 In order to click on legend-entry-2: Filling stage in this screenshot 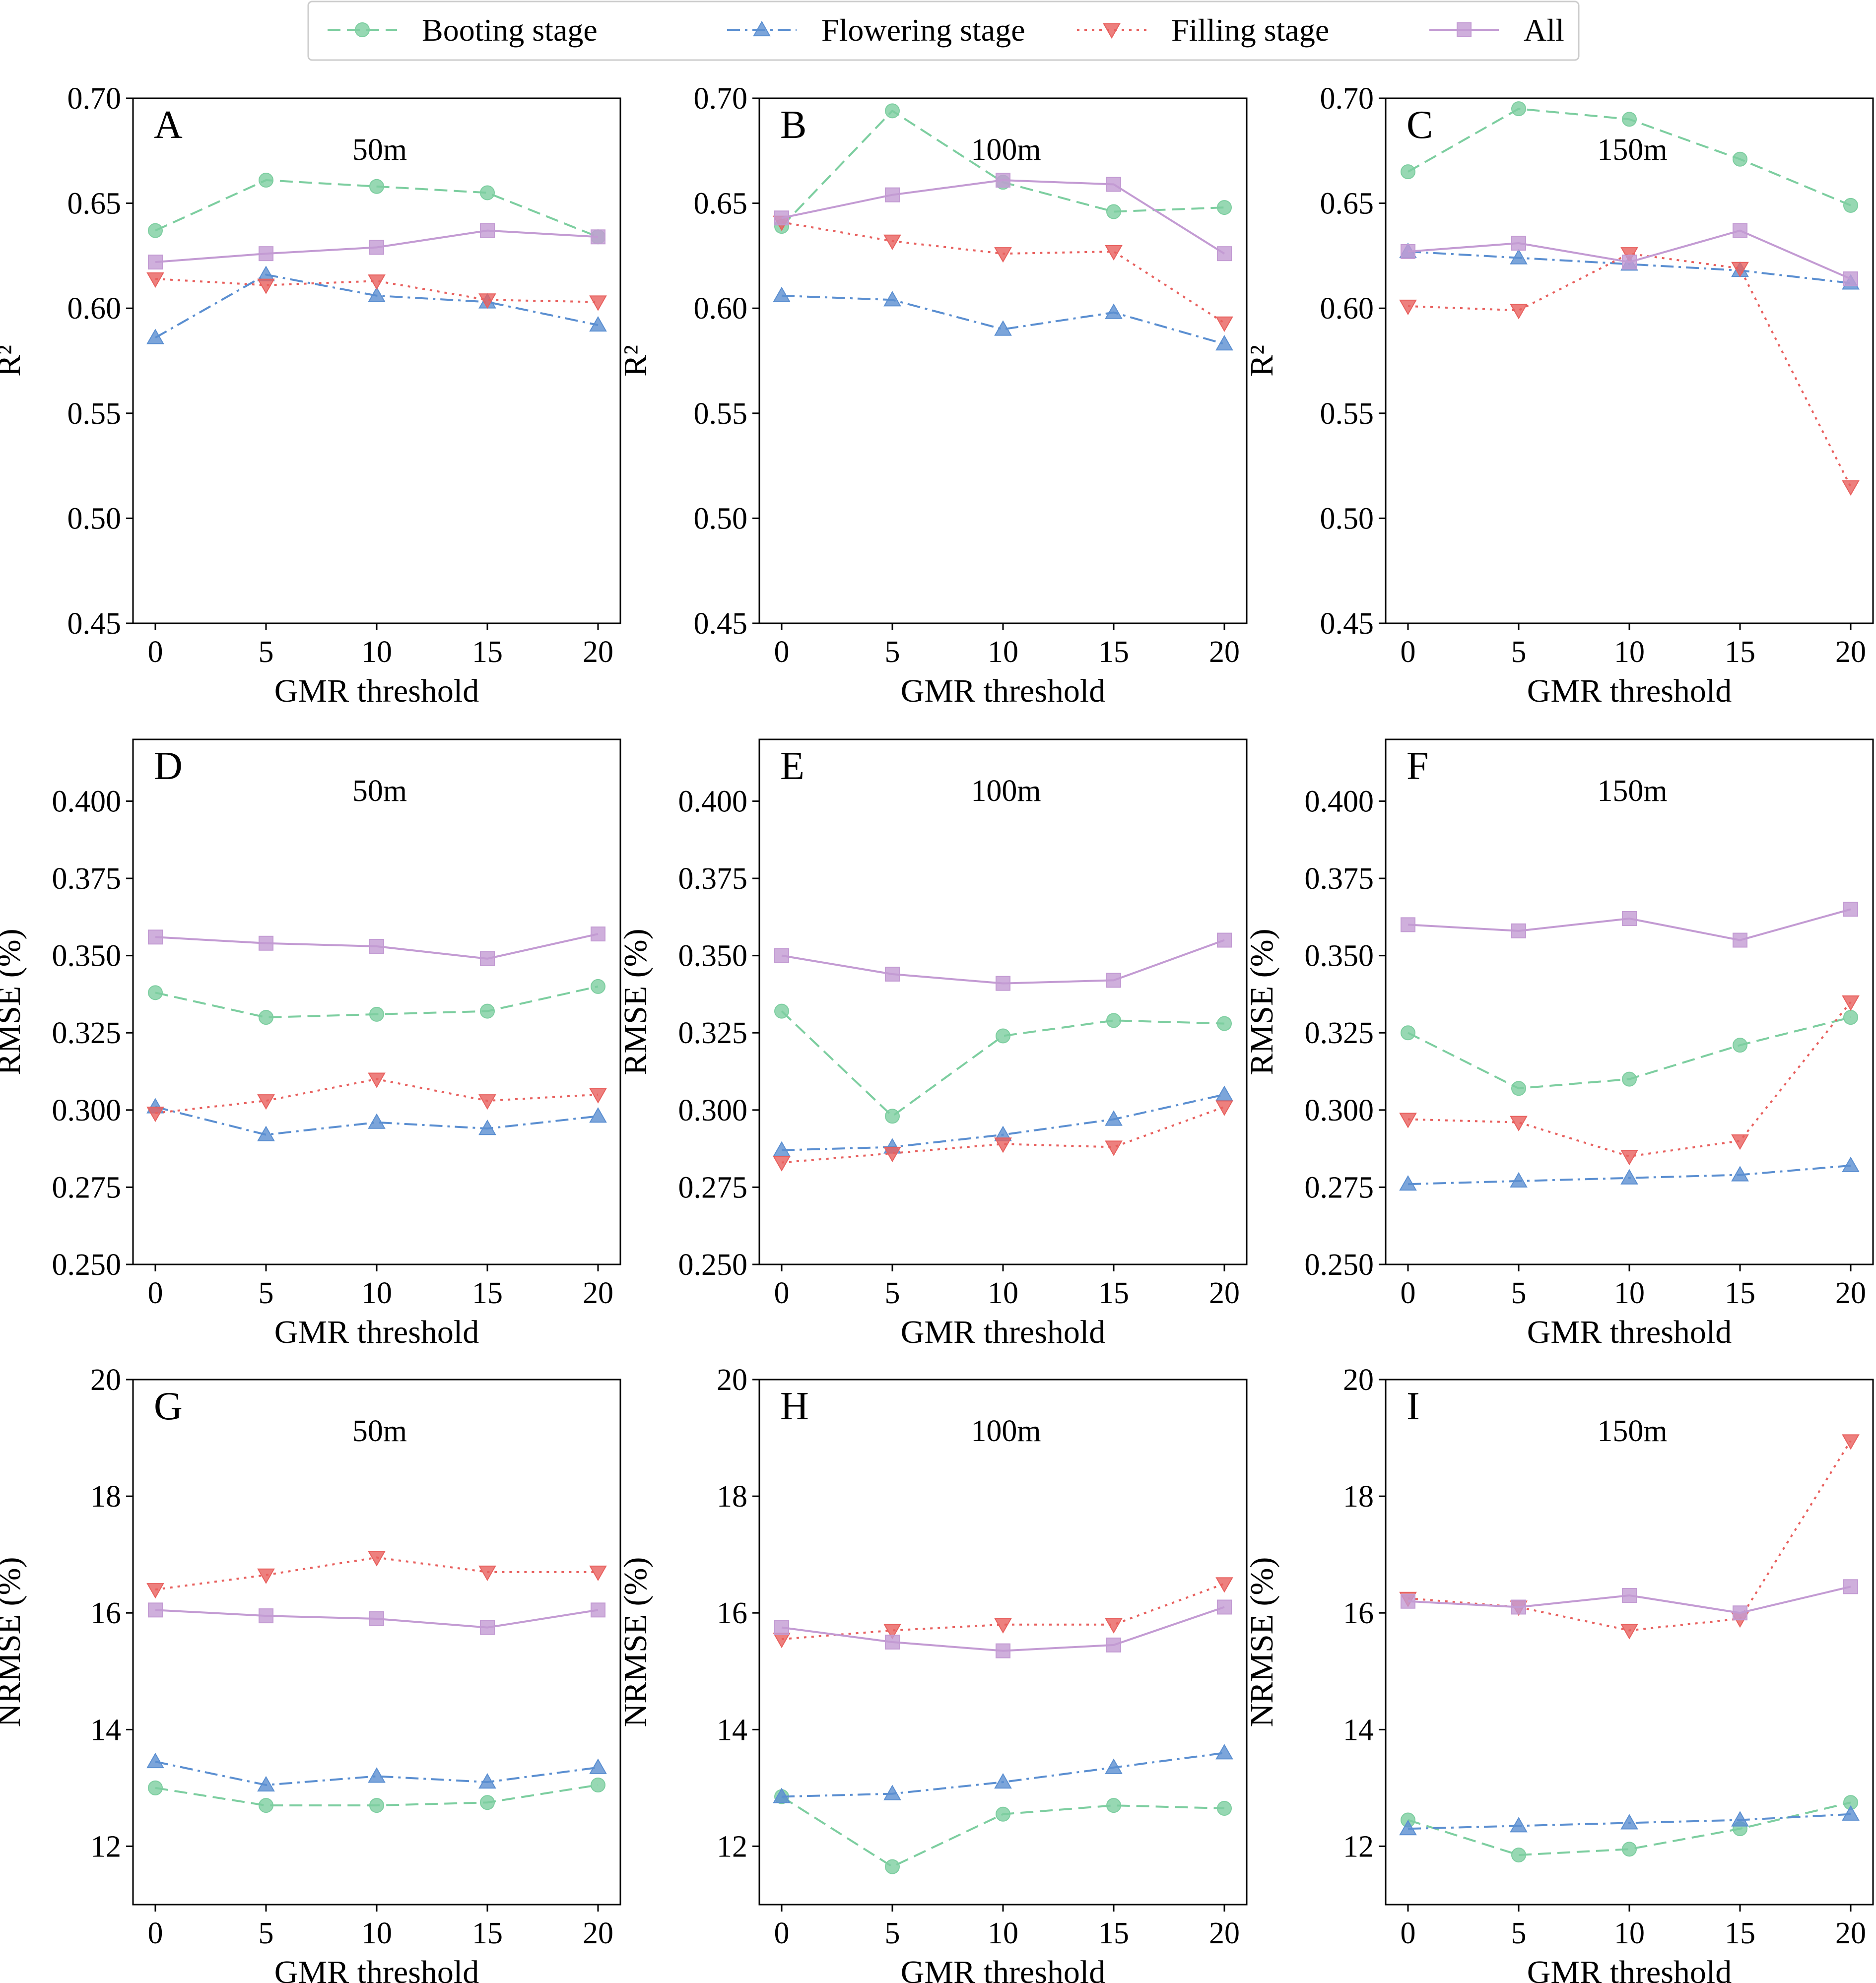, I will do `click(1203, 30)`.